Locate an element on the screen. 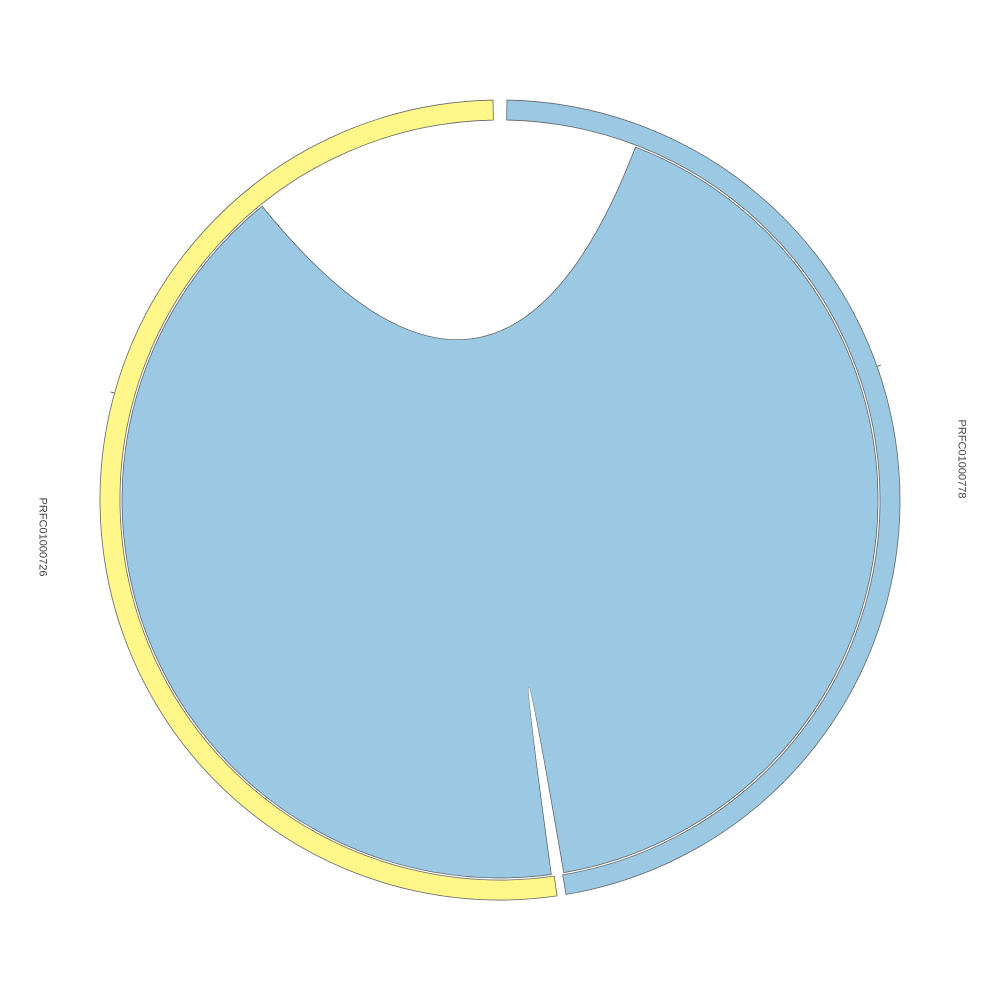 The image size is (1000, 1000). sector-label-0: PRFC01000778 is located at coordinates (961, 459).